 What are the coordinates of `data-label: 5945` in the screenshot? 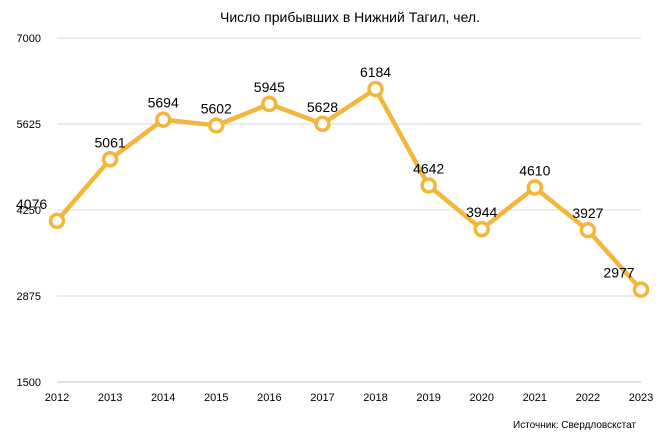 It's located at (269, 87).